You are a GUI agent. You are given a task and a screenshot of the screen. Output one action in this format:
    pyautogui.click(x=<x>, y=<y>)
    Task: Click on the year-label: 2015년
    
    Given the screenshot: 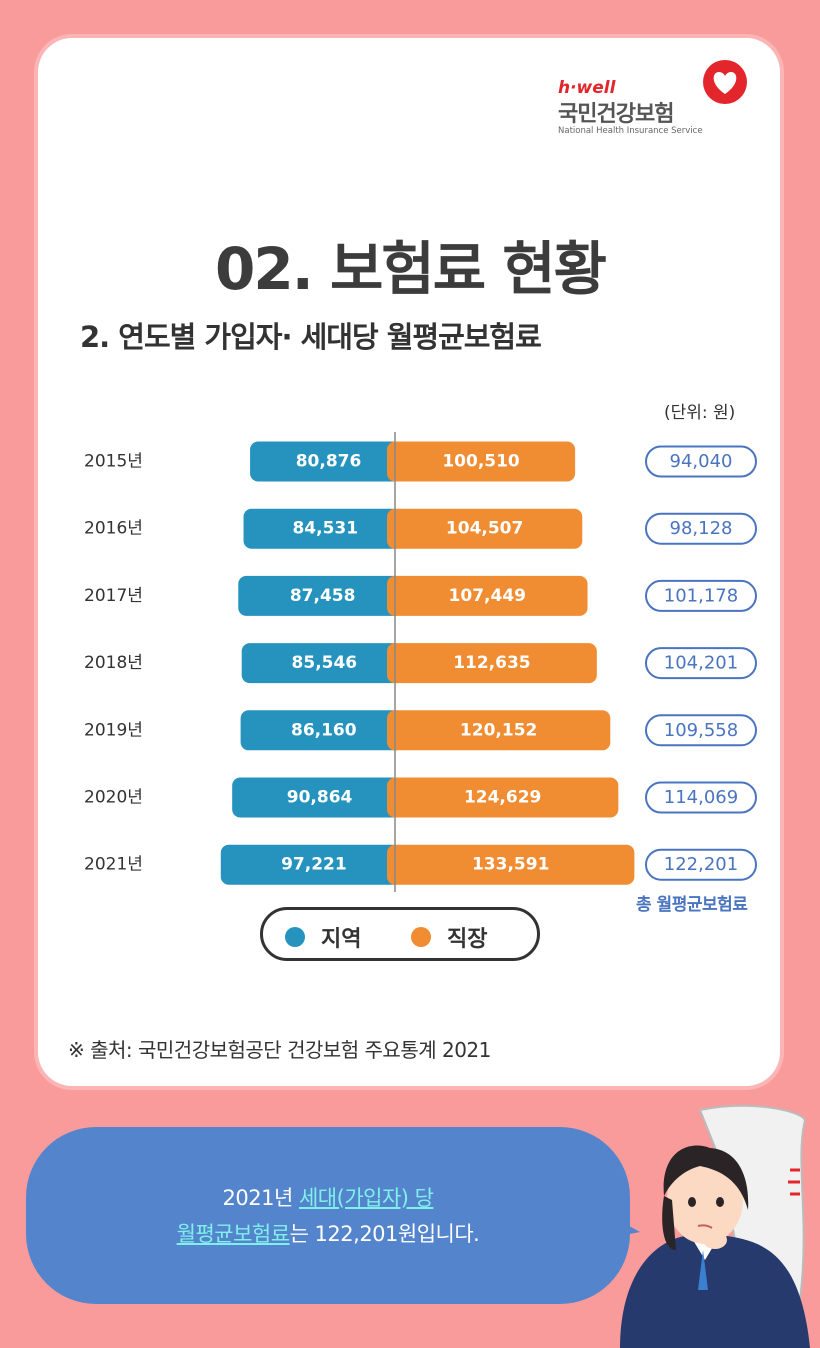 What is the action you would take?
    pyautogui.click(x=113, y=462)
    